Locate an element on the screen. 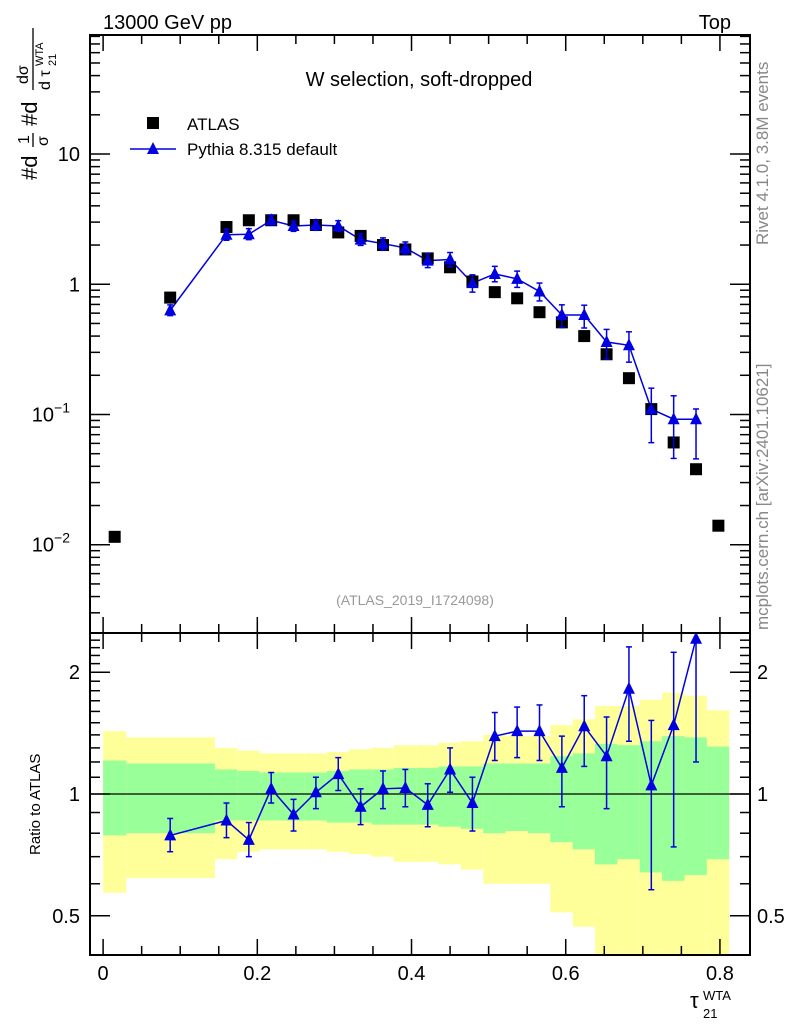 This screenshot has width=786, height=1024. x-axis-label: τ 21 WTA is located at coordinates (710, 1004).